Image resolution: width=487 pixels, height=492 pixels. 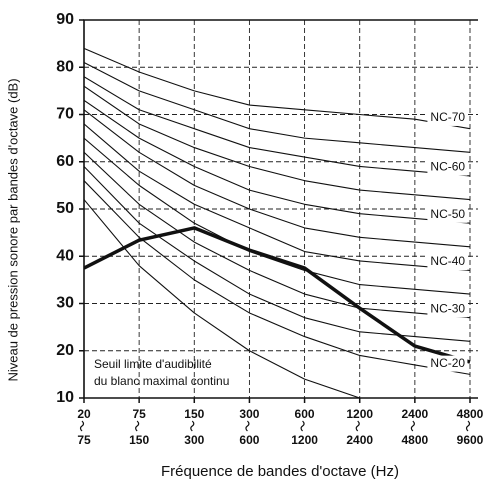 What do you see at coordinates (65, 350) in the screenshot?
I see `y-tick-label: 20` at bounding box center [65, 350].